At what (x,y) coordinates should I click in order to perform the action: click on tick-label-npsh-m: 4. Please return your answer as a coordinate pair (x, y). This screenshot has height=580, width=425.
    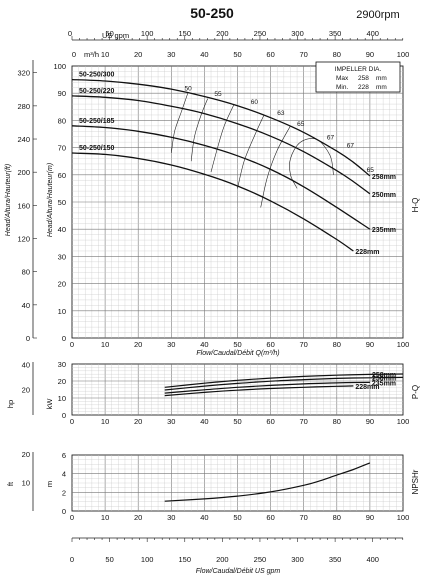
    Looking at the image, I should click on (64, 474).